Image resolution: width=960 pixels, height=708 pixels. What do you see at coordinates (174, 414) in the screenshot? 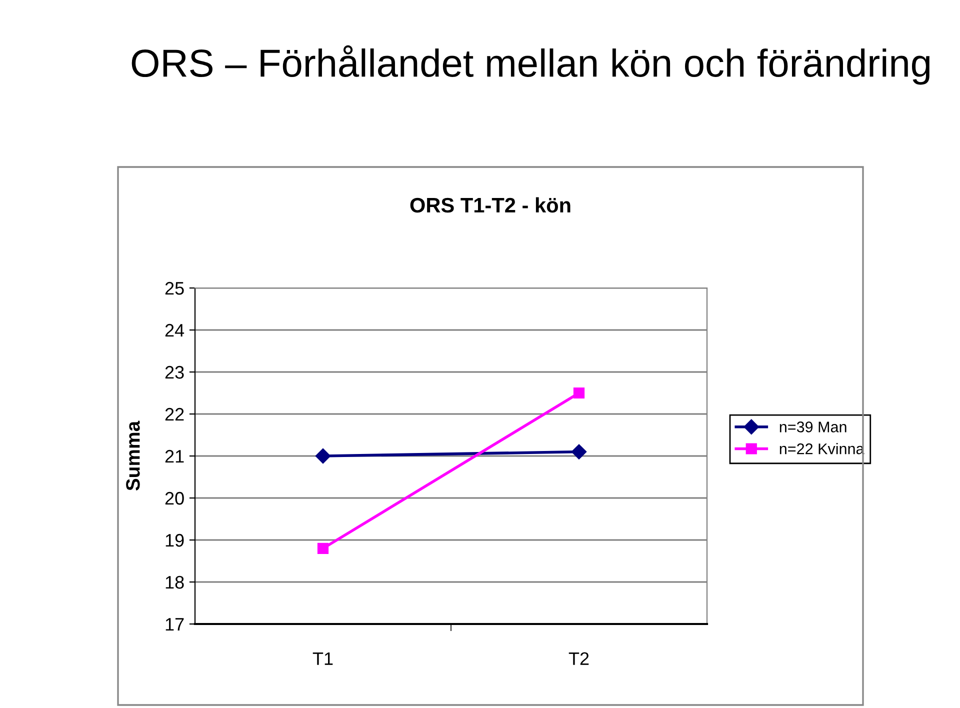
I see `y-tick-label: 22` at bounding box center [174, 414].